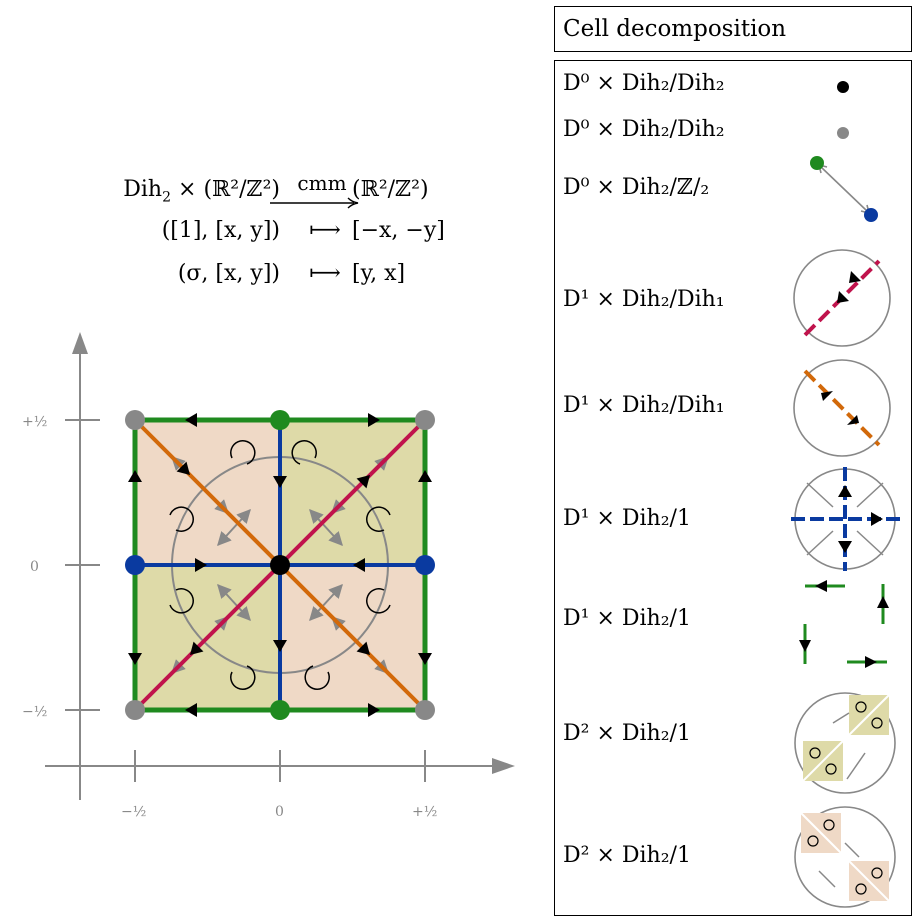 This screenshot has height=922, width=918. What do you see at coordinates (844, 189) in the screenshot?
I see `green-blue-dots-icon` at bounding box center [844, 189].